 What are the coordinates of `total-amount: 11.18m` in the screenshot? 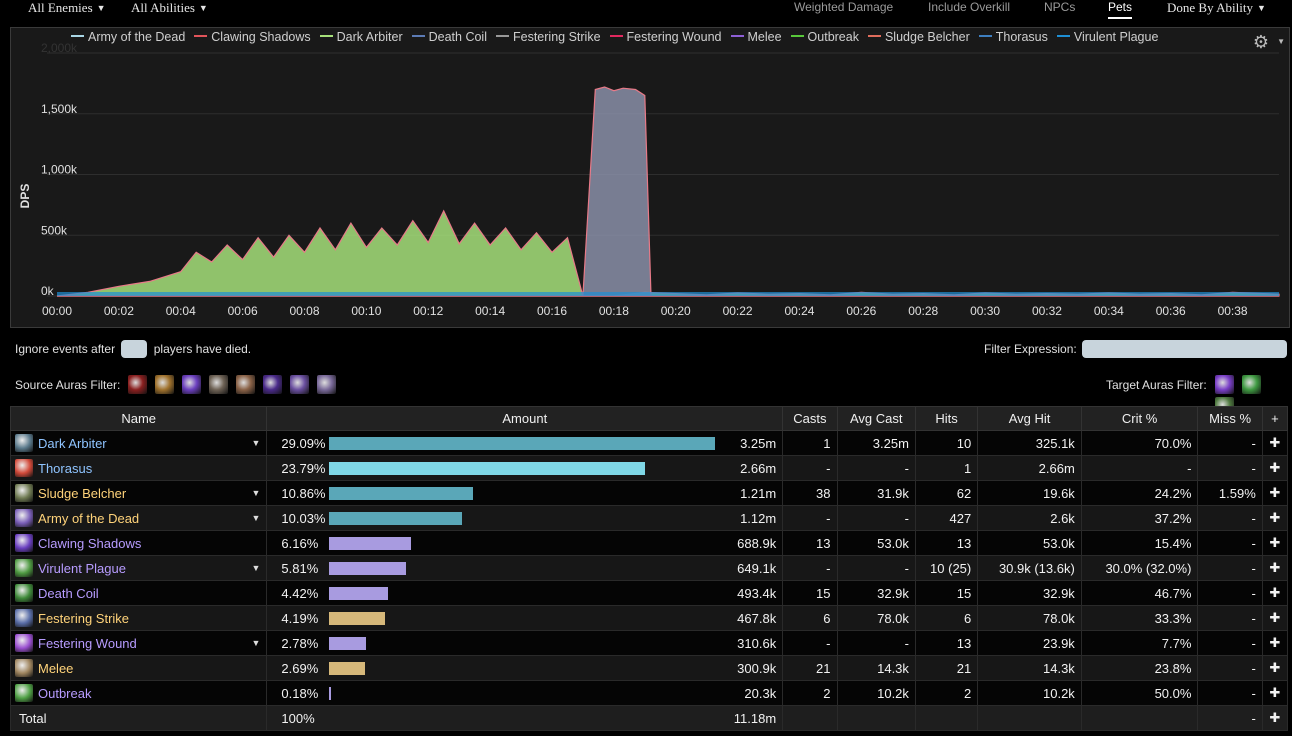 It's located at (755, 718).